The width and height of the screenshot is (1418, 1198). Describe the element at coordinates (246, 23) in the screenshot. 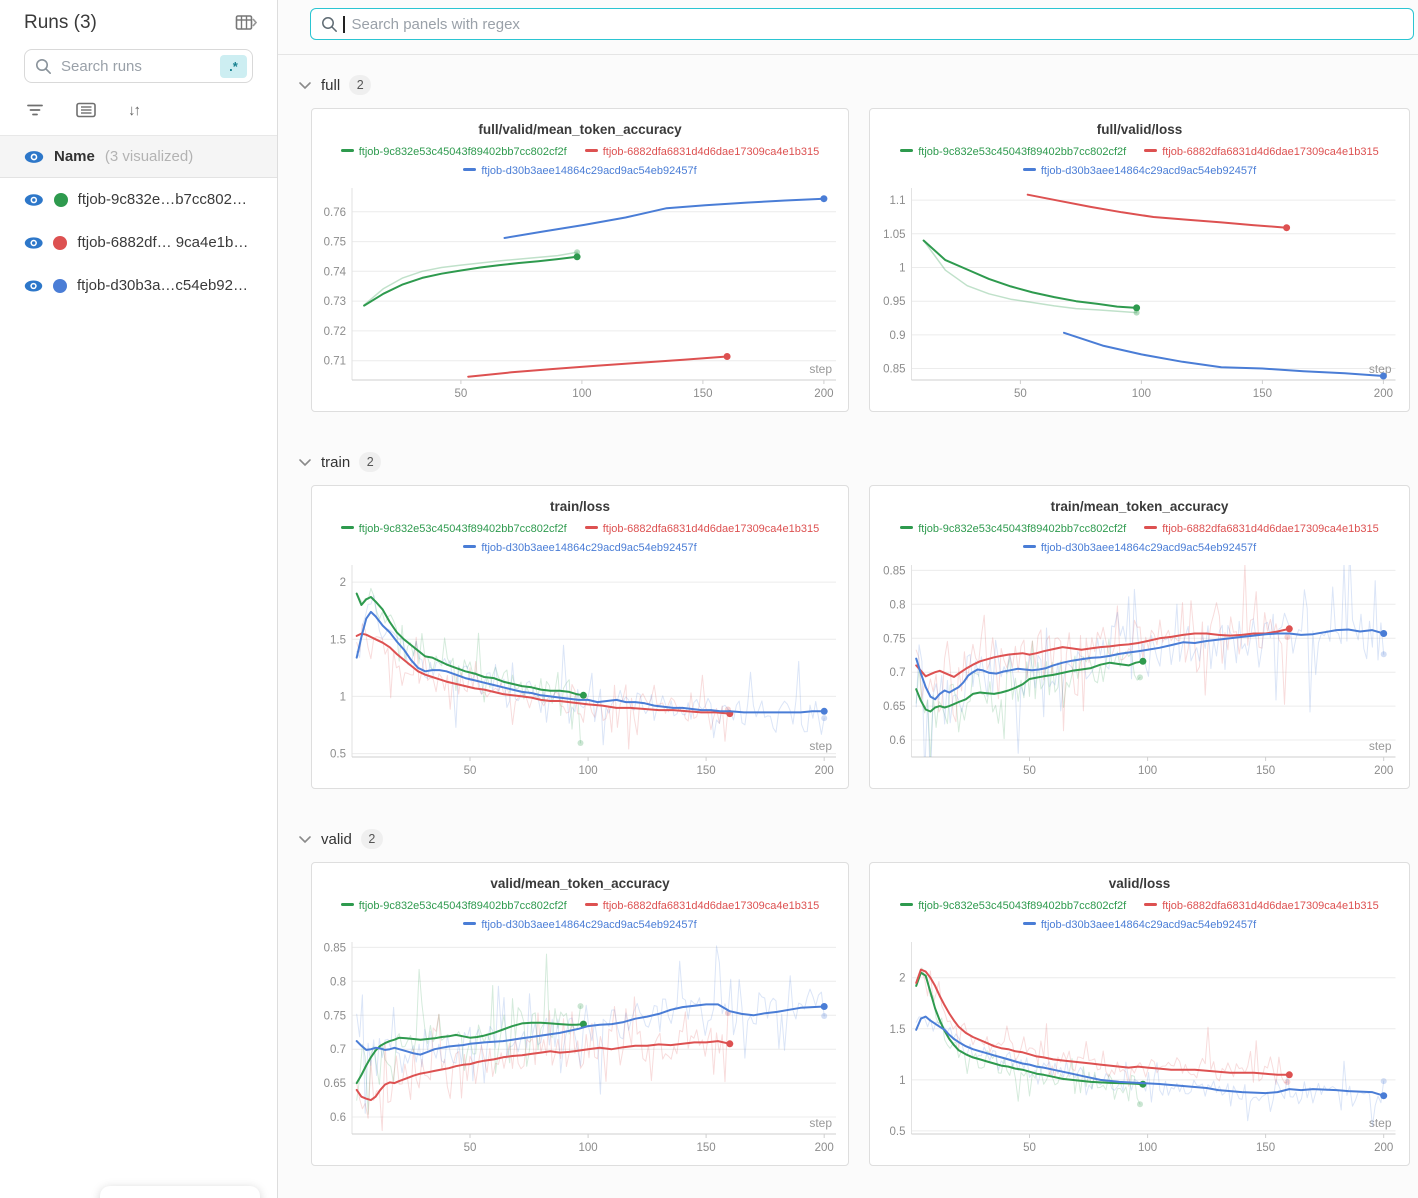

I see `expand-table-button` at that location.